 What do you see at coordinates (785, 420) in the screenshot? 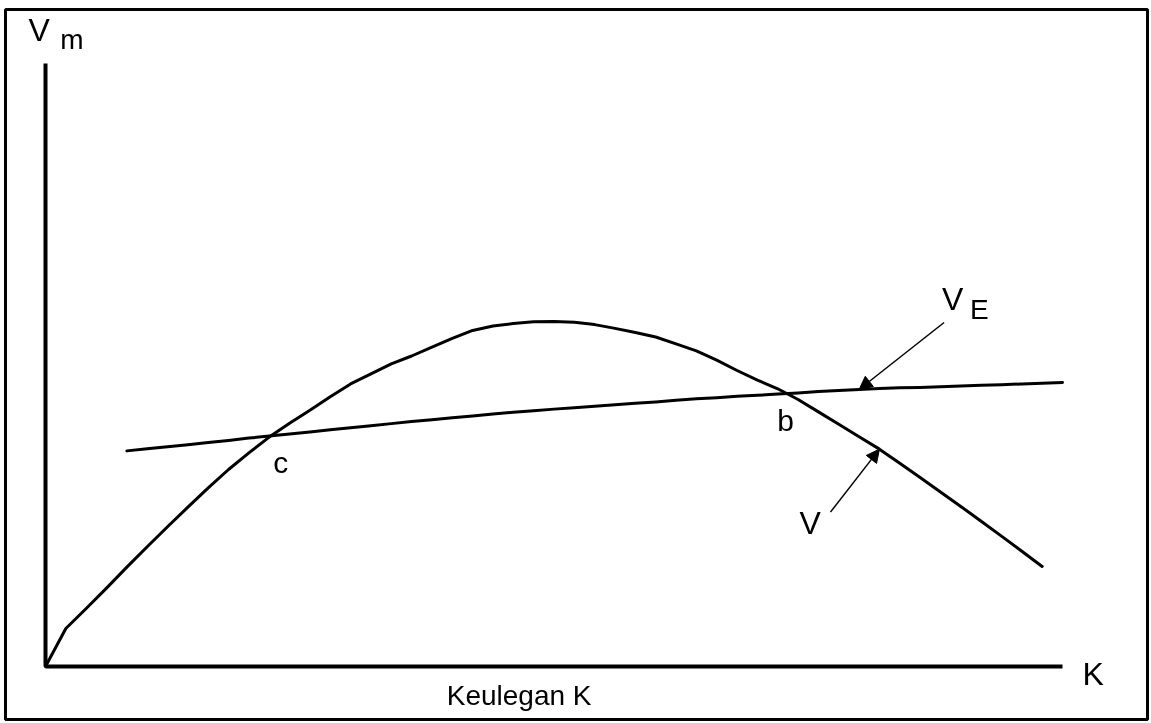
I see `annotation: b` at bounding box center [785, 420].